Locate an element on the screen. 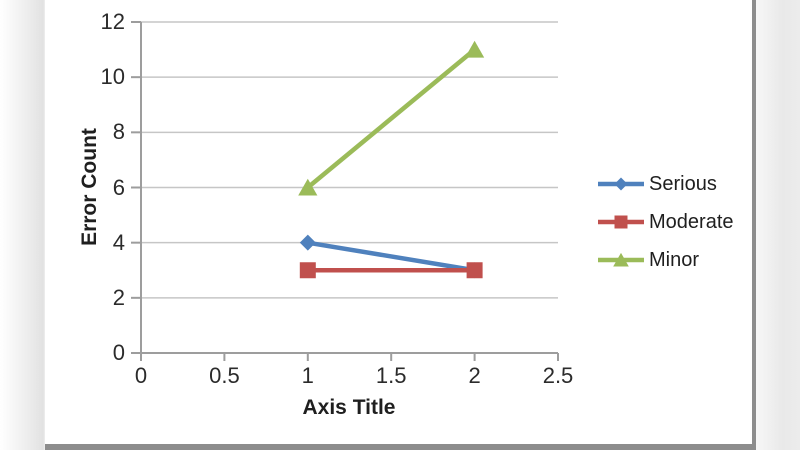 The width and height of the screenshot is (800, 450). page-right-shadow is located at coordinates (778, 225).